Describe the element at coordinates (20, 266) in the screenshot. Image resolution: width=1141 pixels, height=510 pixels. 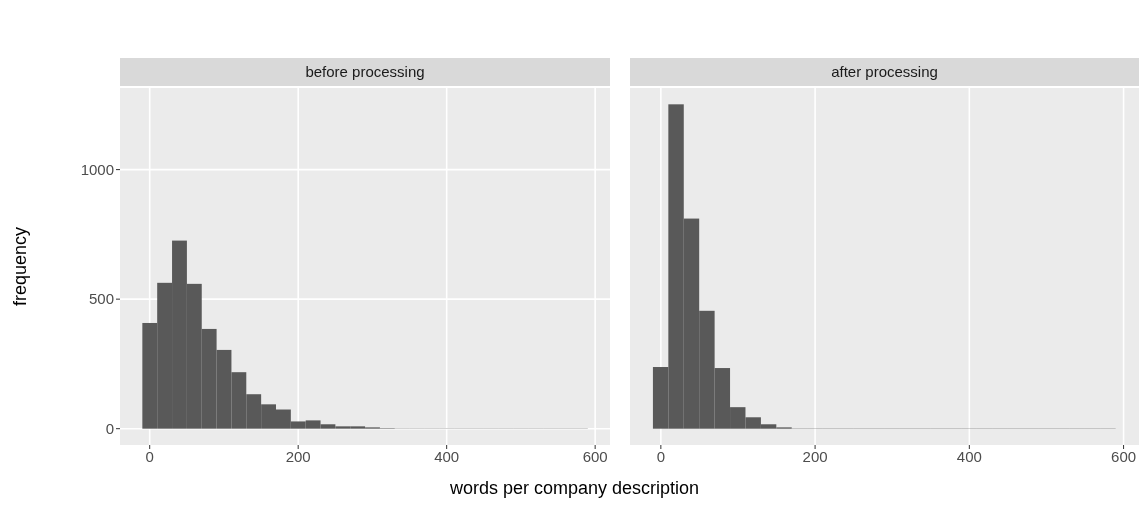
I see `y-axis-title: frequency` at that location.